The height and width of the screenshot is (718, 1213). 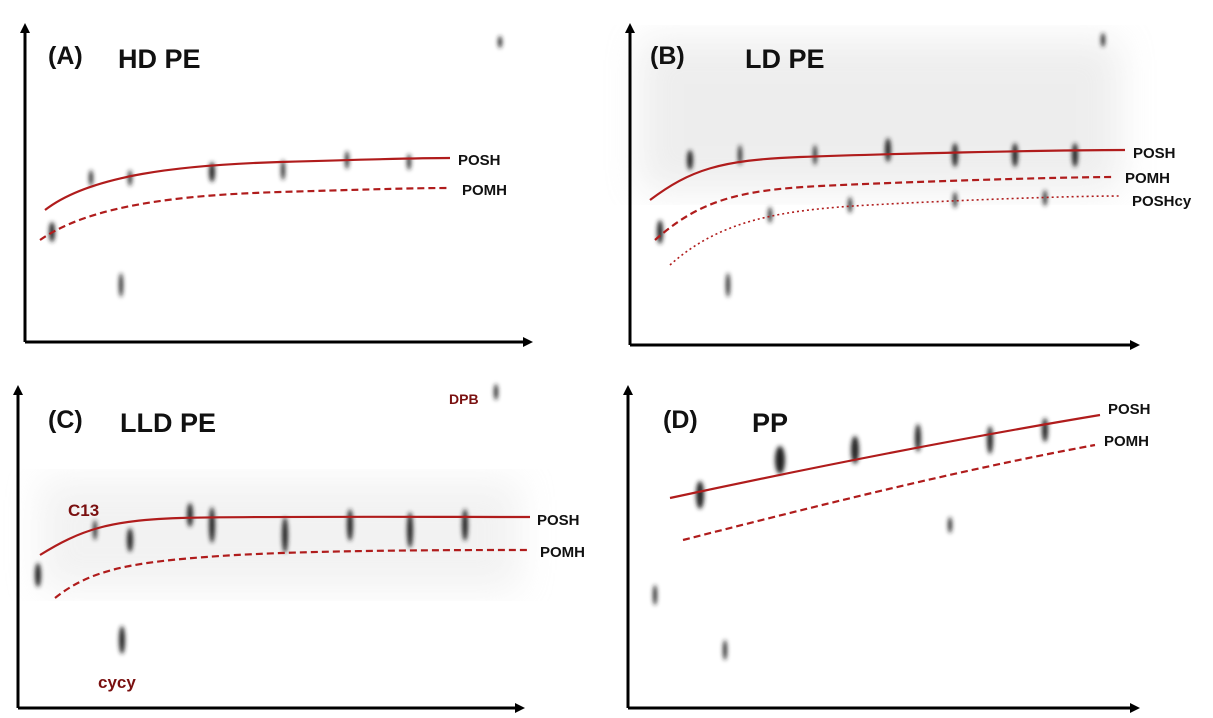 I want to click on panel-title: LLD PE, so click(x=168, y=423).